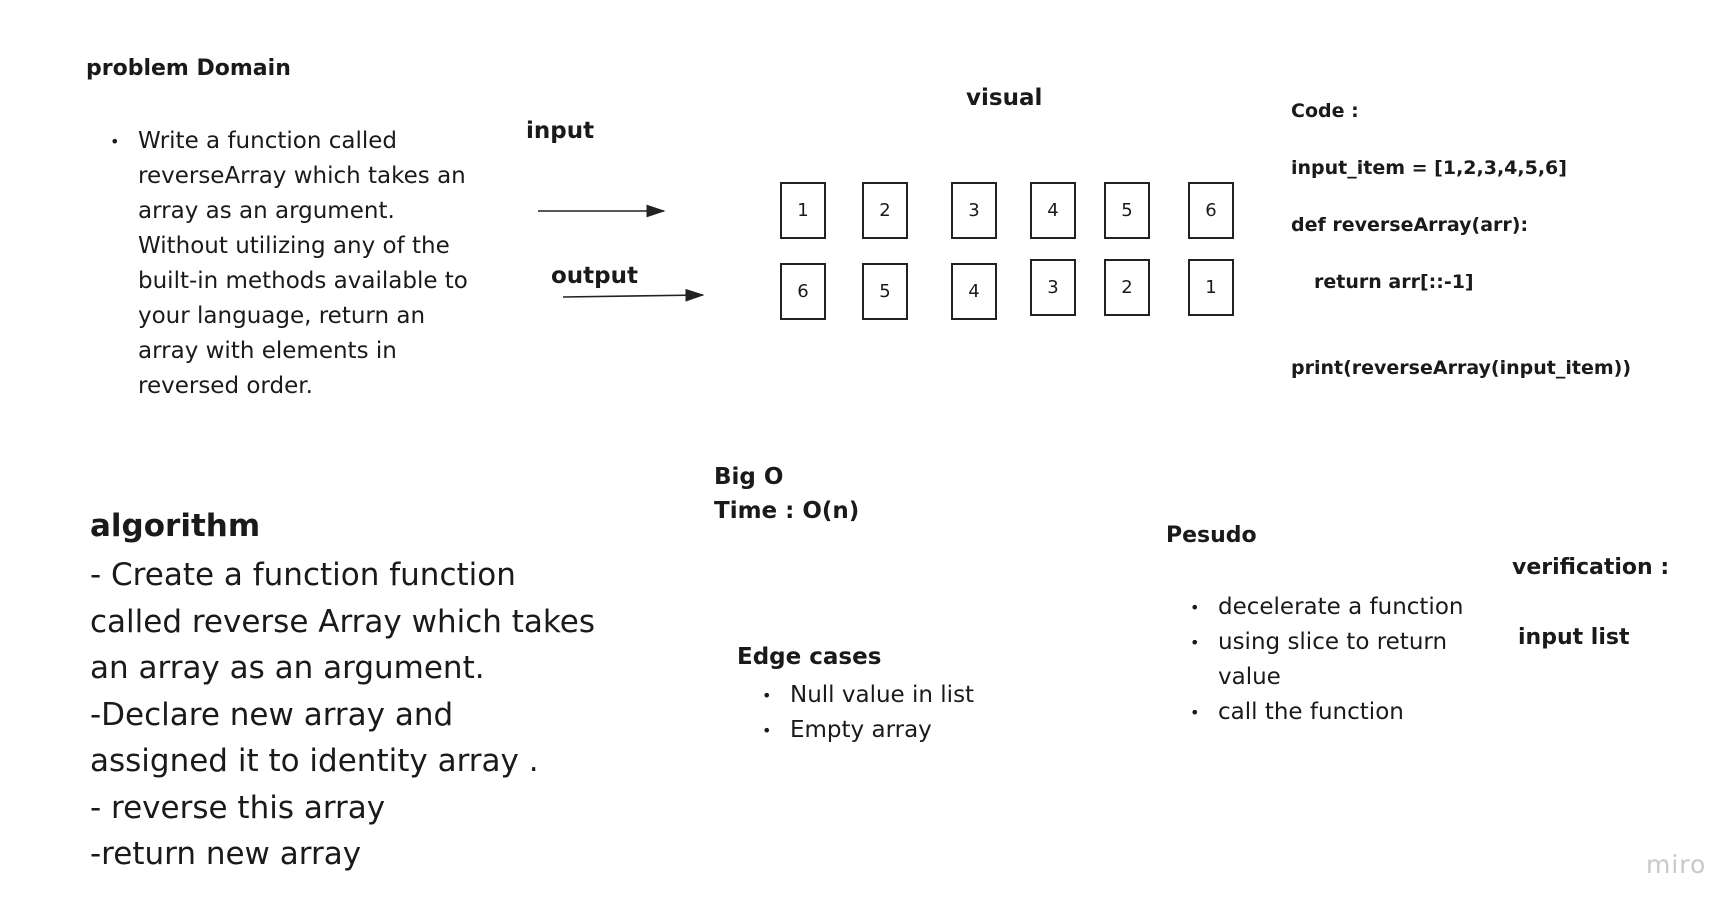 This screenshot has height=906, width=1723. I want to click on algorithm-line: called reverse Array which takes, so click(342, 621).